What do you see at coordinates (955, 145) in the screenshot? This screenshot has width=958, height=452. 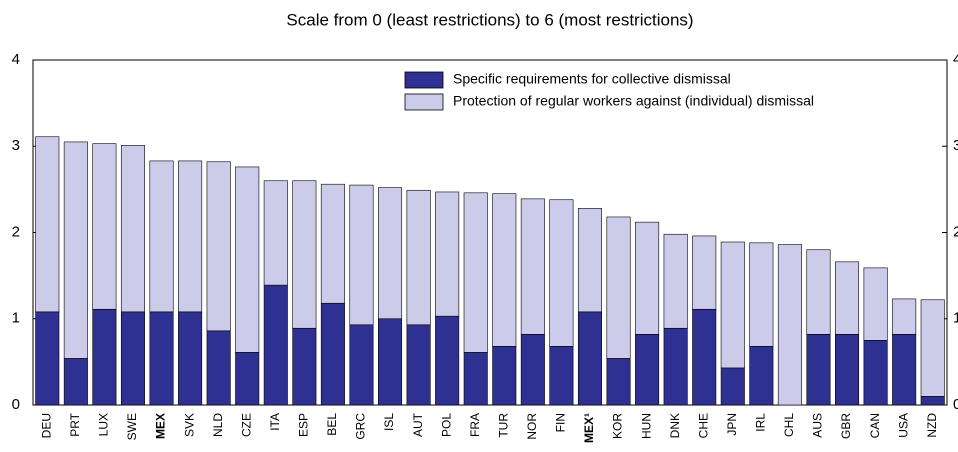 I see `y2-tick-label: 3` at bounding box center [955, 145].